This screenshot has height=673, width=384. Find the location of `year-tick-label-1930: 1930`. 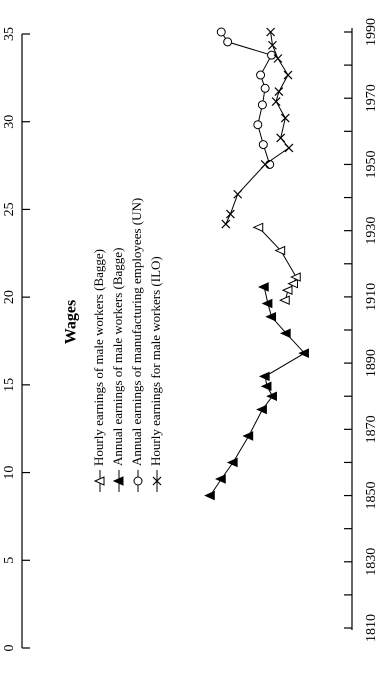

year-tick-label-1930: 1930 is located at coordinates (371, 231).